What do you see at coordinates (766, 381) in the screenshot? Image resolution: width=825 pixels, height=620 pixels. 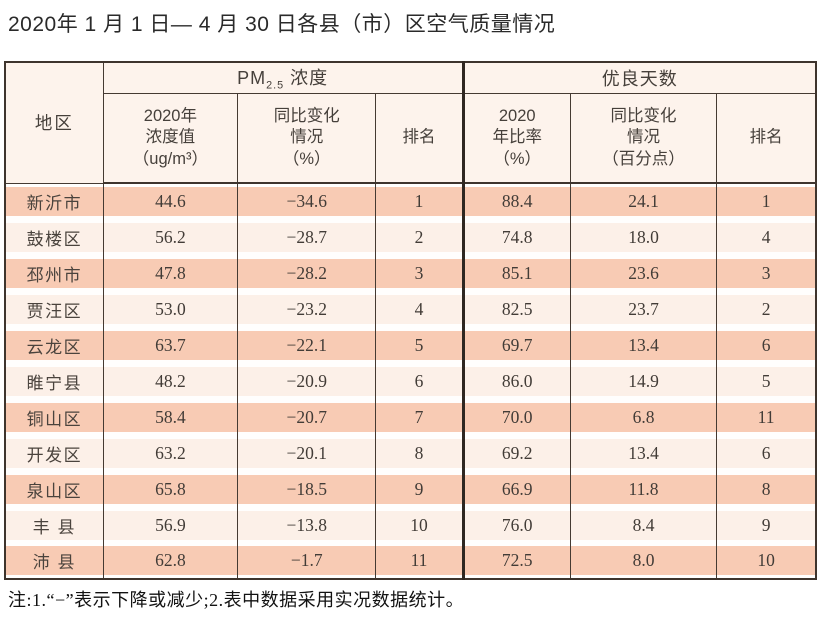 I see `good-rank-cell: 5` at bounding box center [766, 381].